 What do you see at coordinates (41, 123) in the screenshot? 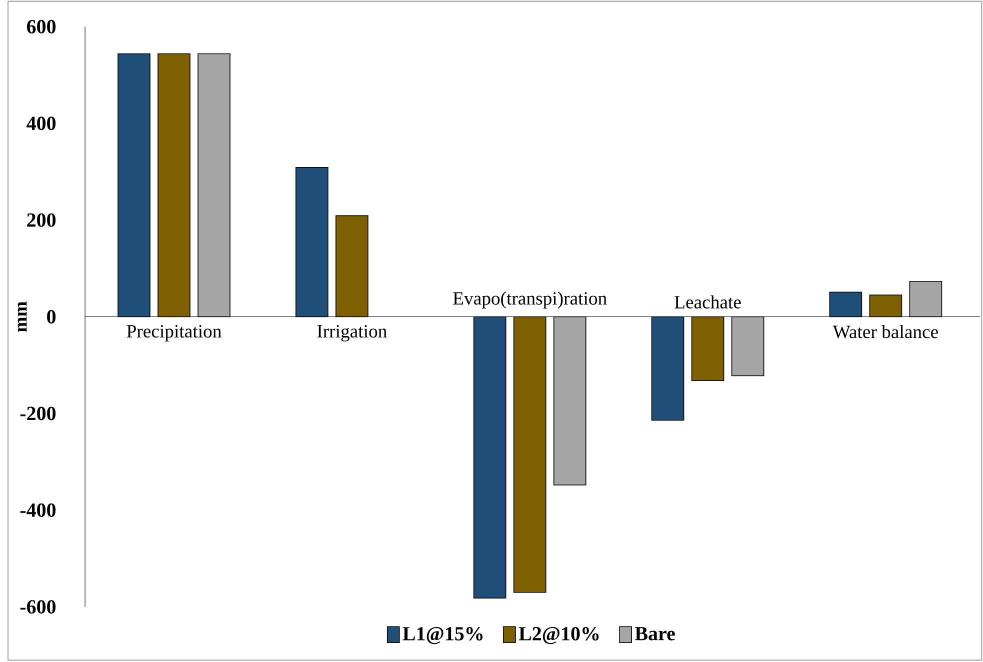
I see `y-tick-label: 400` at bounding box center [41, 123].